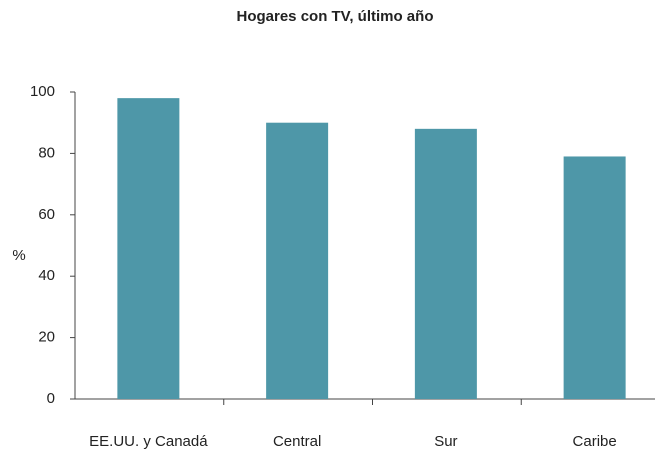 The width and height of the screenshot is (658, 459). I want to click on x-tick-label: Sur, so click(445, 441).